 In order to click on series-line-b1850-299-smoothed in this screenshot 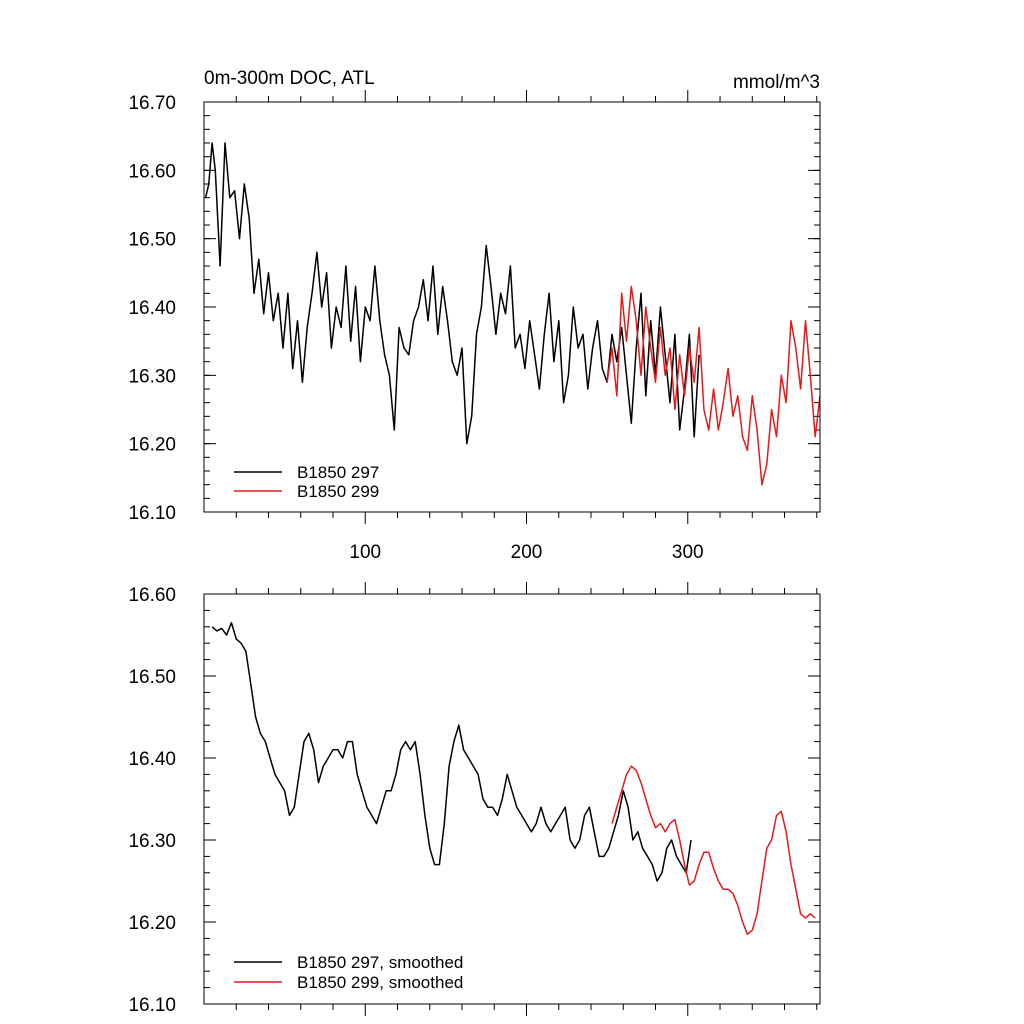, I will do `click(713, 850)`.